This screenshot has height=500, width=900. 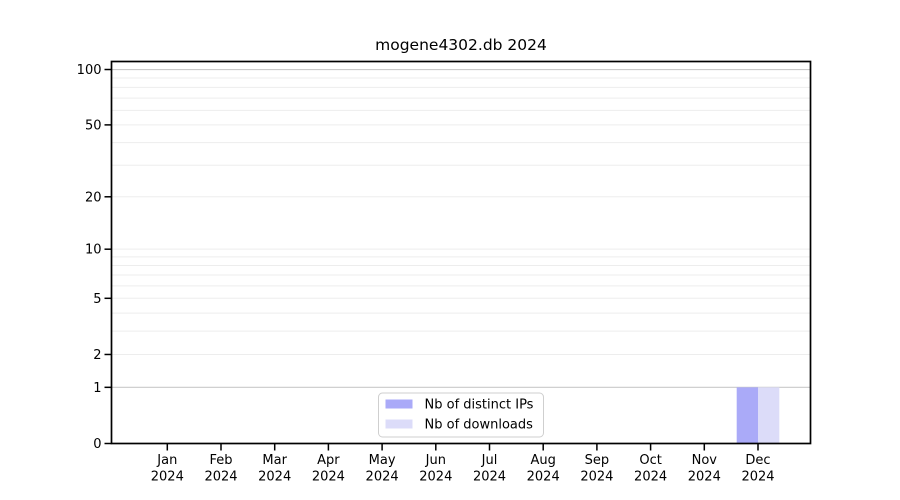 I want to click on chart-title: mogene4302.db 2024, so click(x=461, y=45).